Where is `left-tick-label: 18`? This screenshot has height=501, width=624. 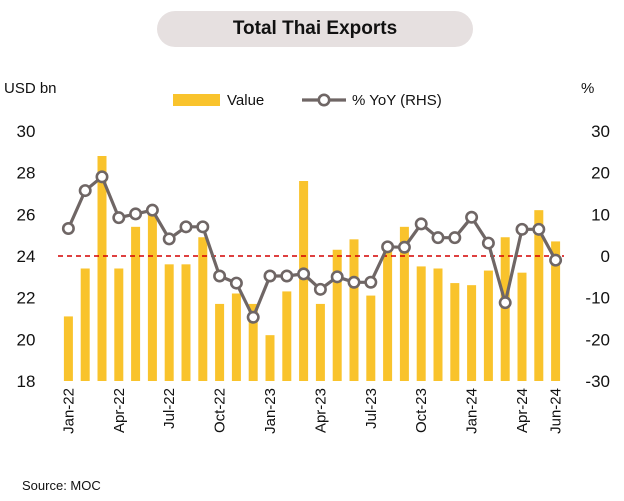 left-tick-label: 18 is located at coordinates (26, 381).